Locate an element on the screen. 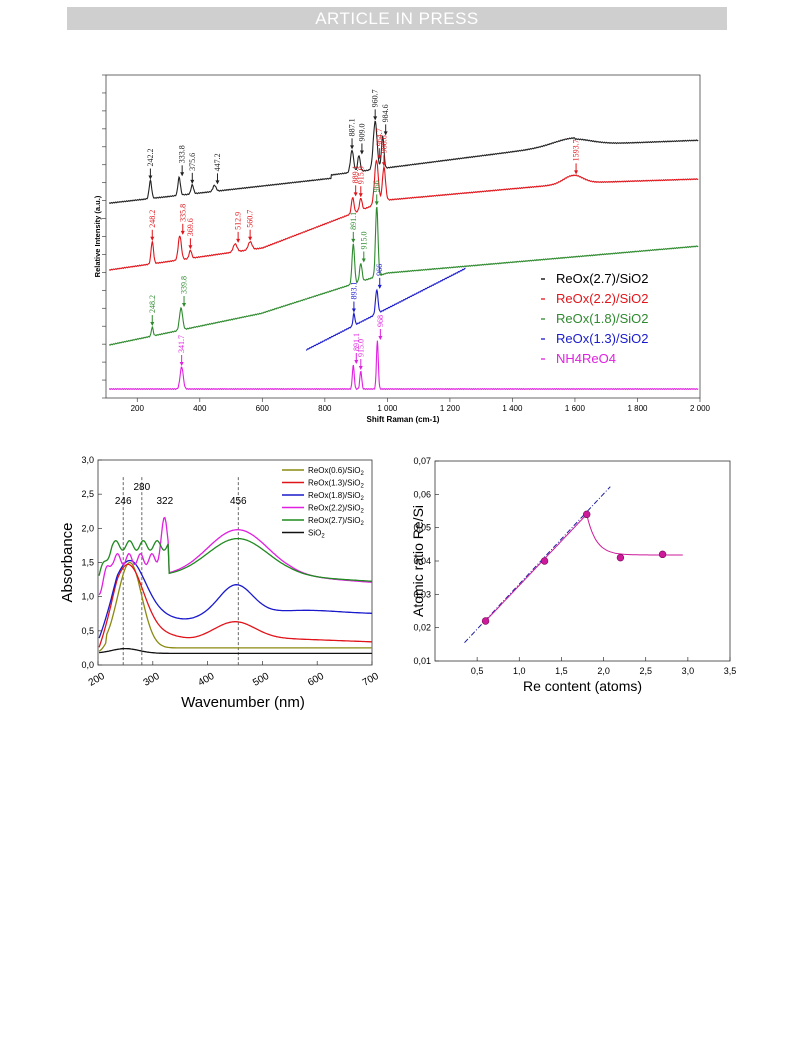 Image resolution: width=793 pixels, height=1057 pixels. peak-label: 242.2 is located at coordinates (150, 158).